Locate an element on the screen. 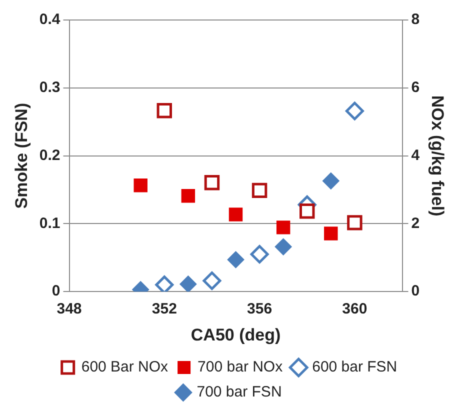 The width and height of the screenshot is (463, 418). x-tick-label: 348 is located at coordinates (69, 309).